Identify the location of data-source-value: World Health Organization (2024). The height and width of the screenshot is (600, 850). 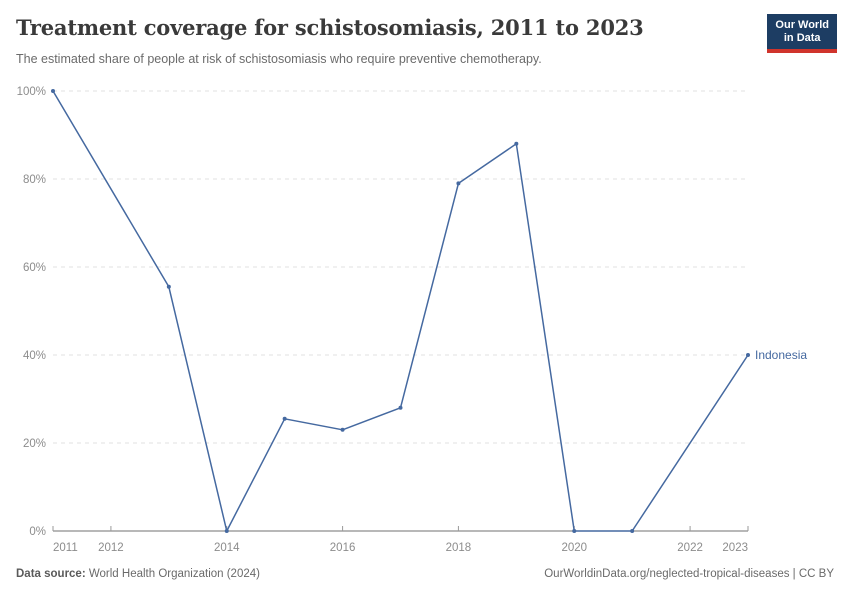
(174, 574).